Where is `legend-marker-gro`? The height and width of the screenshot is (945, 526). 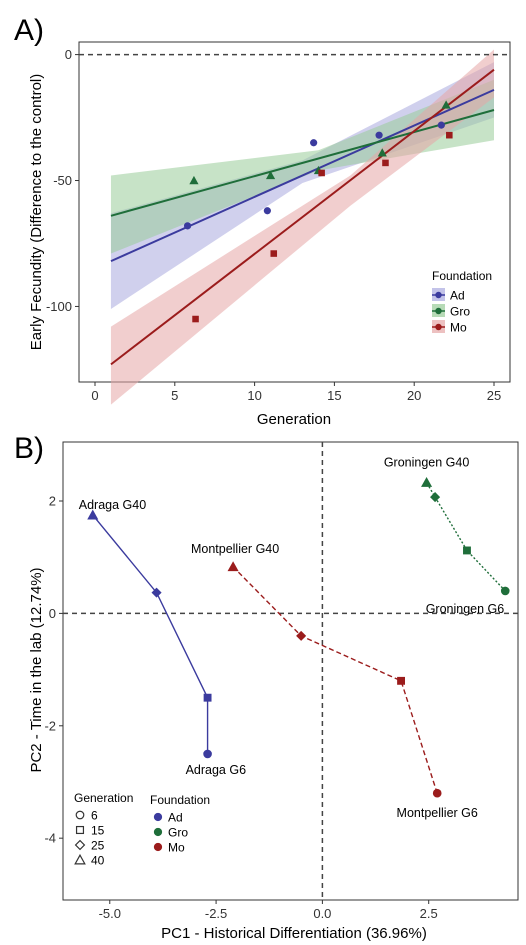
legend-marker-gro is located at coordinates (438, 311).